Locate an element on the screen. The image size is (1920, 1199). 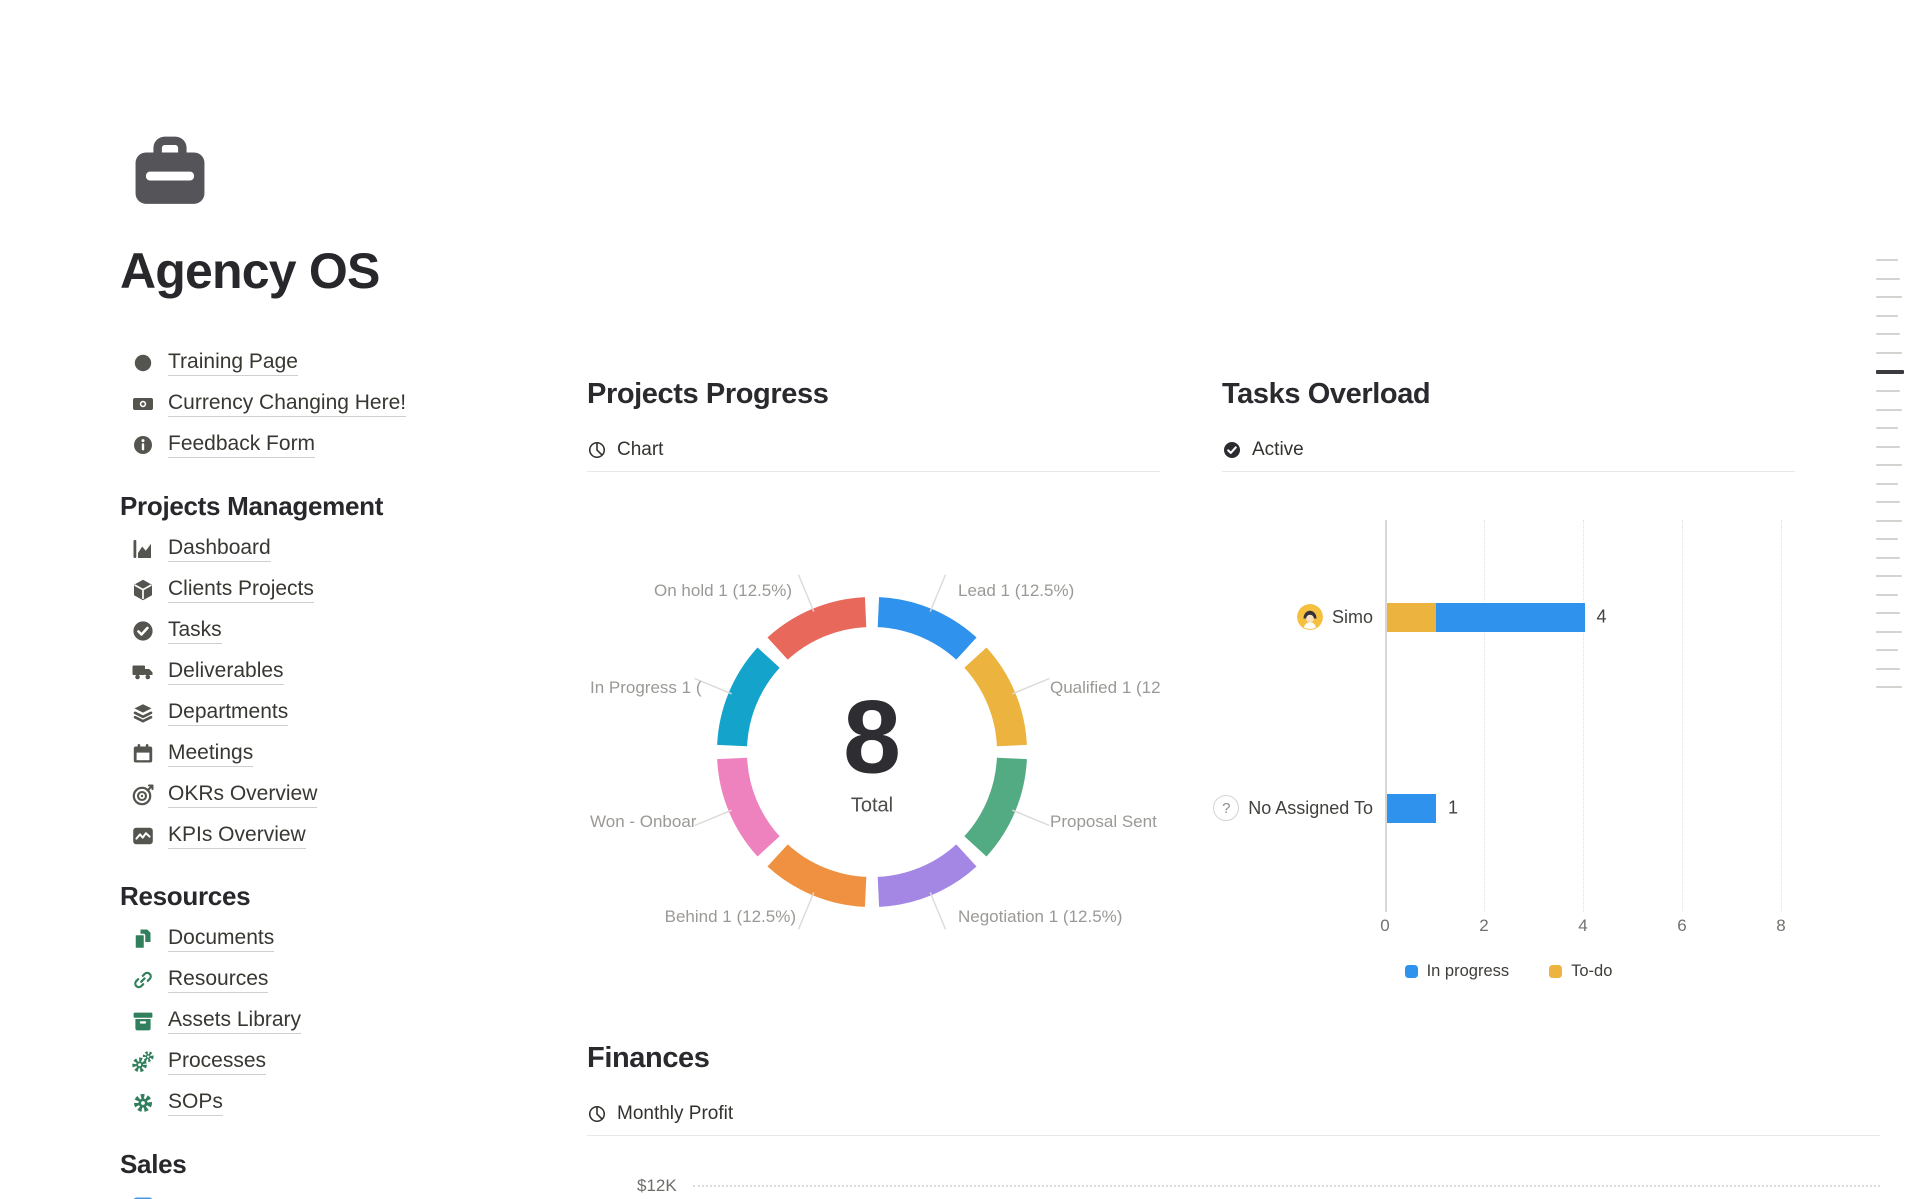
legend-swatch is located at coordinates (1556, 971).